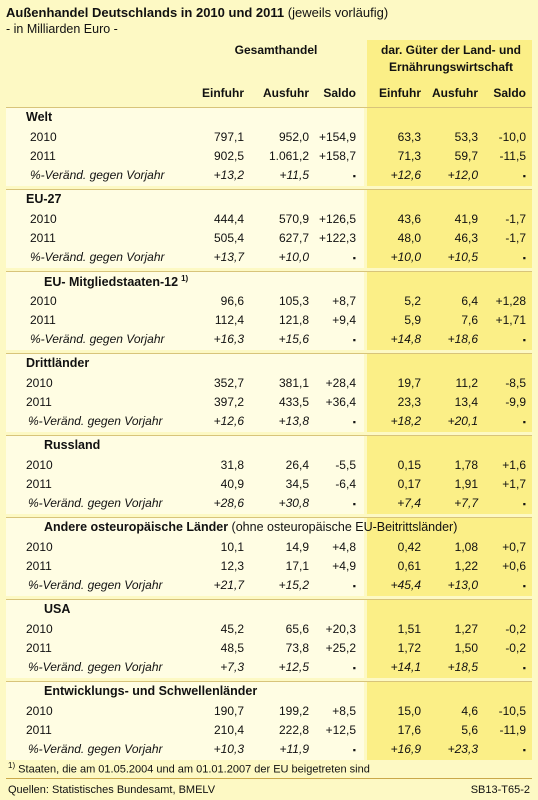 The image size is (538, 800). What do you see at coordinates (409, 629) in the screenshot?
I see `cell-value: 1,51` at bounding box center [409, 629].